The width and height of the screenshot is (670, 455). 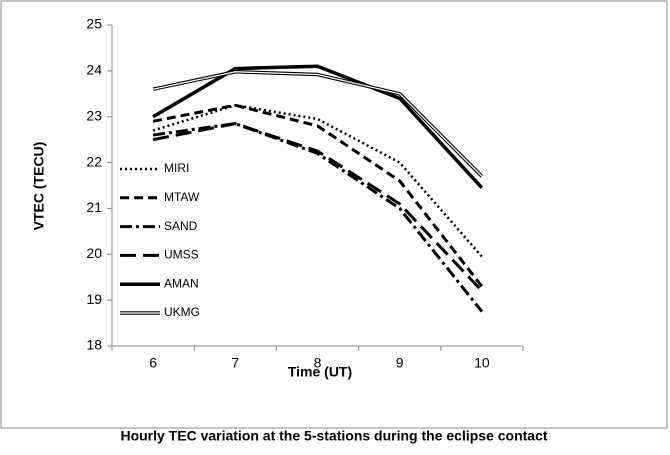 I want to click on legend-label: UMSS, so click(x=181, y=255).